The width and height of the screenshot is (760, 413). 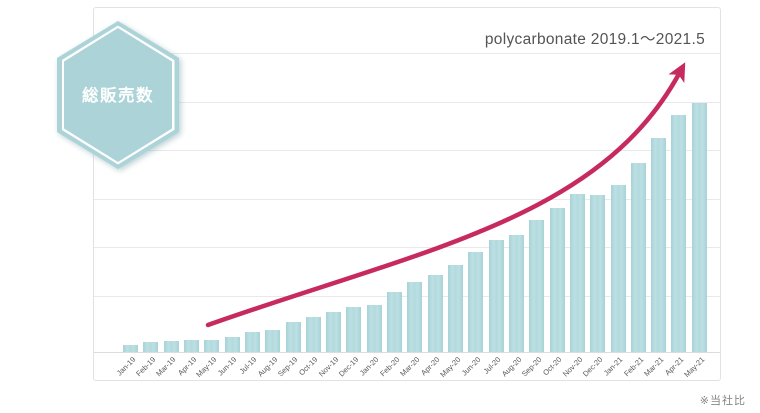 I want to click on x-tick-label: Nov-19, so click(x=328, y=367).